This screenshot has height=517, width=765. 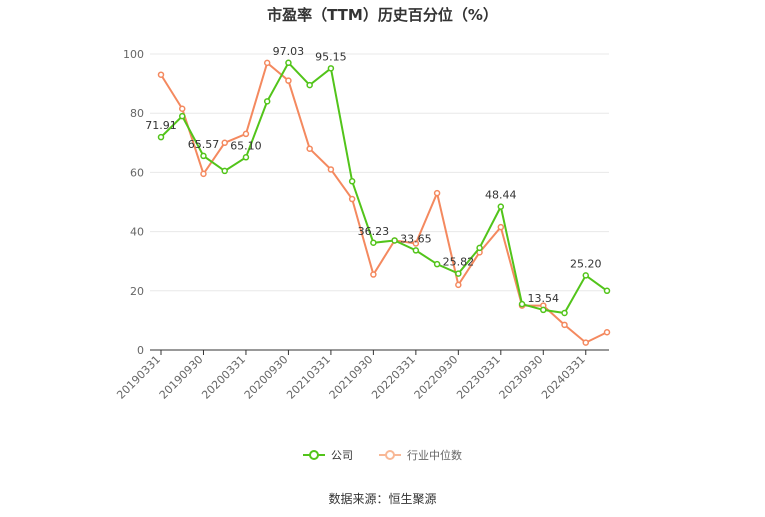 What do you see at coordinates (328, 455) in the screenshot?
I see `legend-item-0: 公司` at bounding box center [328, 455].